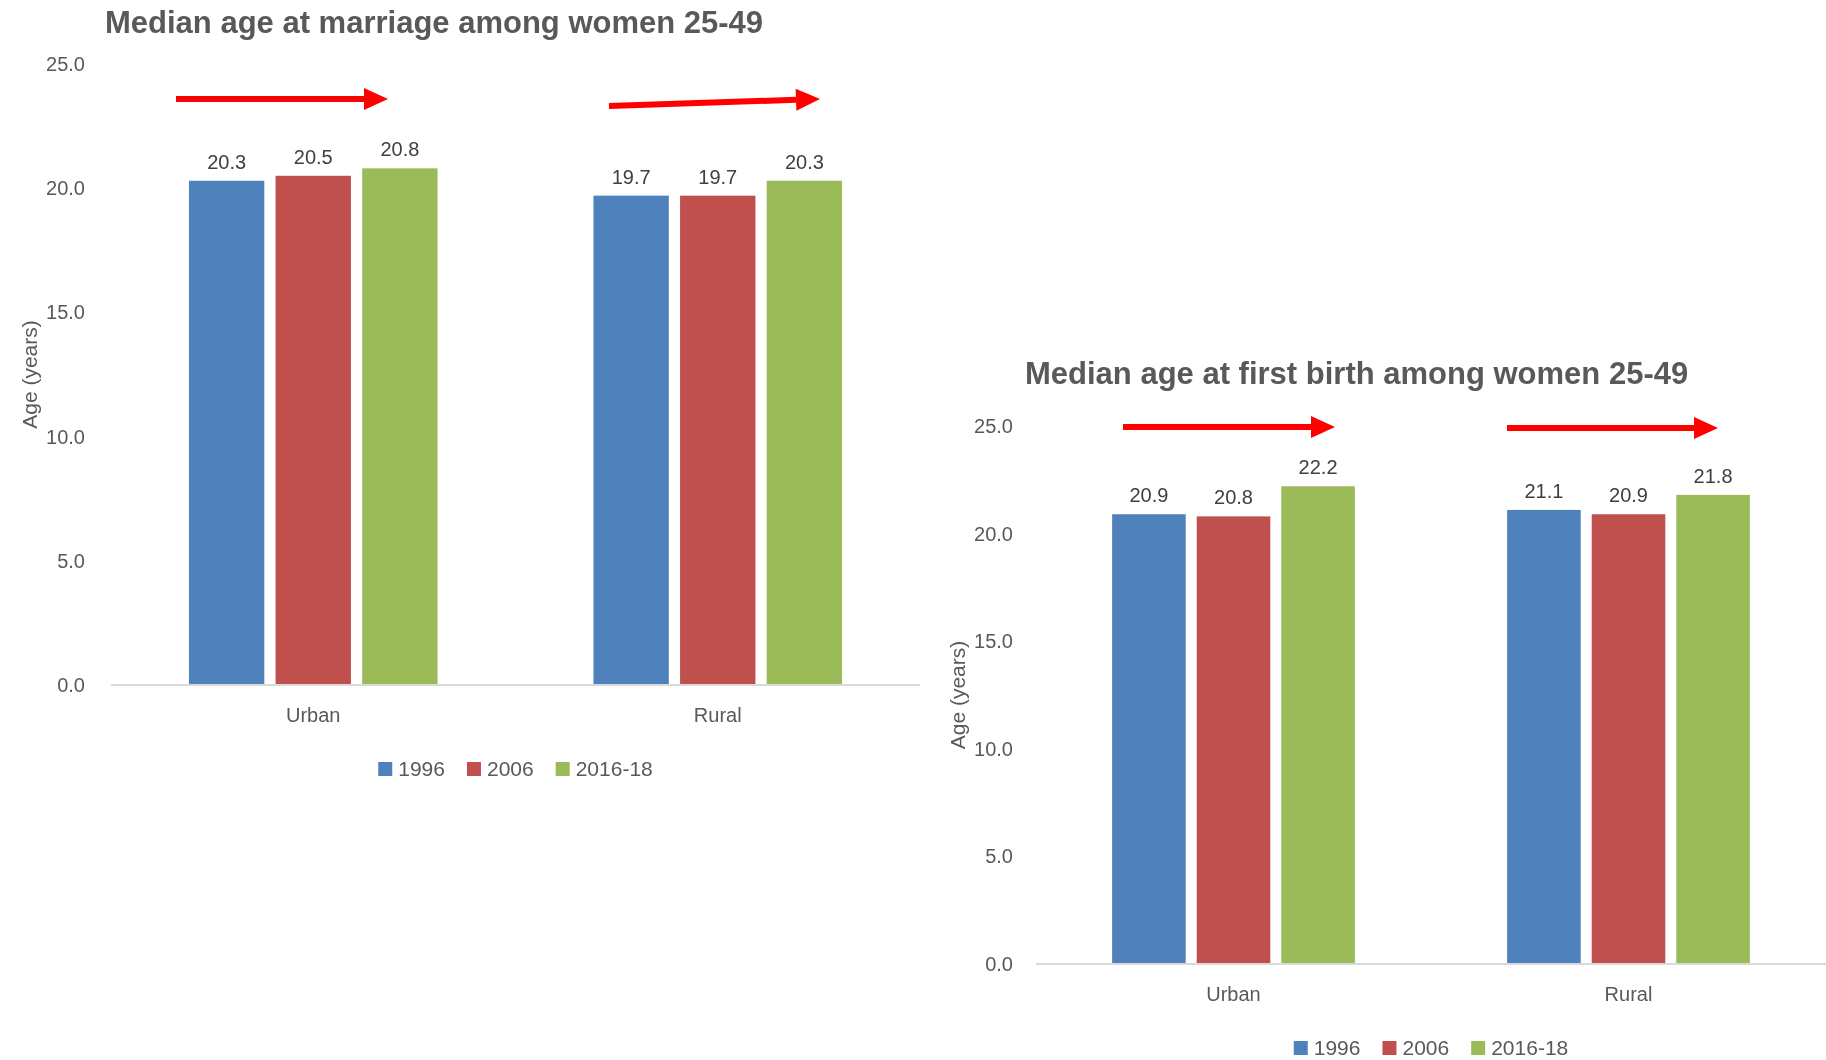 The width and height of the screenshot is (1826, 1060). Describe the element at coordinates (1357, 373) in the screenshot. I see `chart-title: Median age at first birth among women 25-49` at that location.